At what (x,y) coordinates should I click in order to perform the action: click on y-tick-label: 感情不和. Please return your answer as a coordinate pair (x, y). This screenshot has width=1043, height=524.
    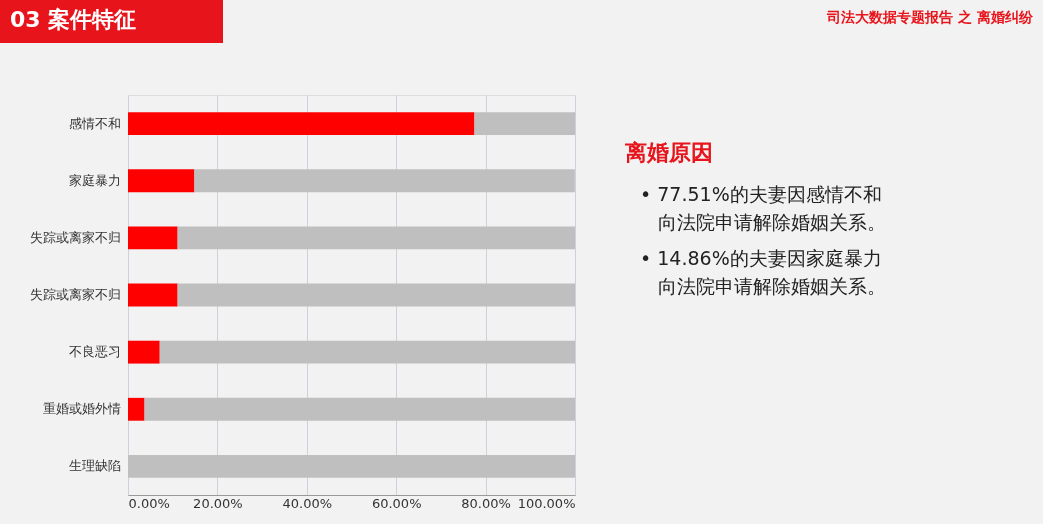
    Looking at the image, I should click on (94, 123).